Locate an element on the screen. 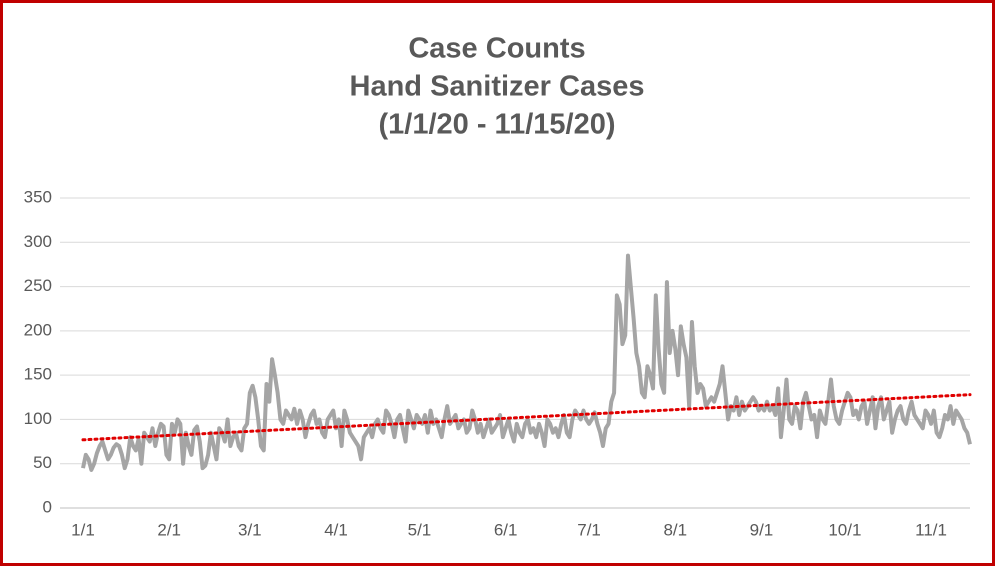 The image size is (995, 566). x-tick-label: 8/1 is located at coordinates (675, 529).